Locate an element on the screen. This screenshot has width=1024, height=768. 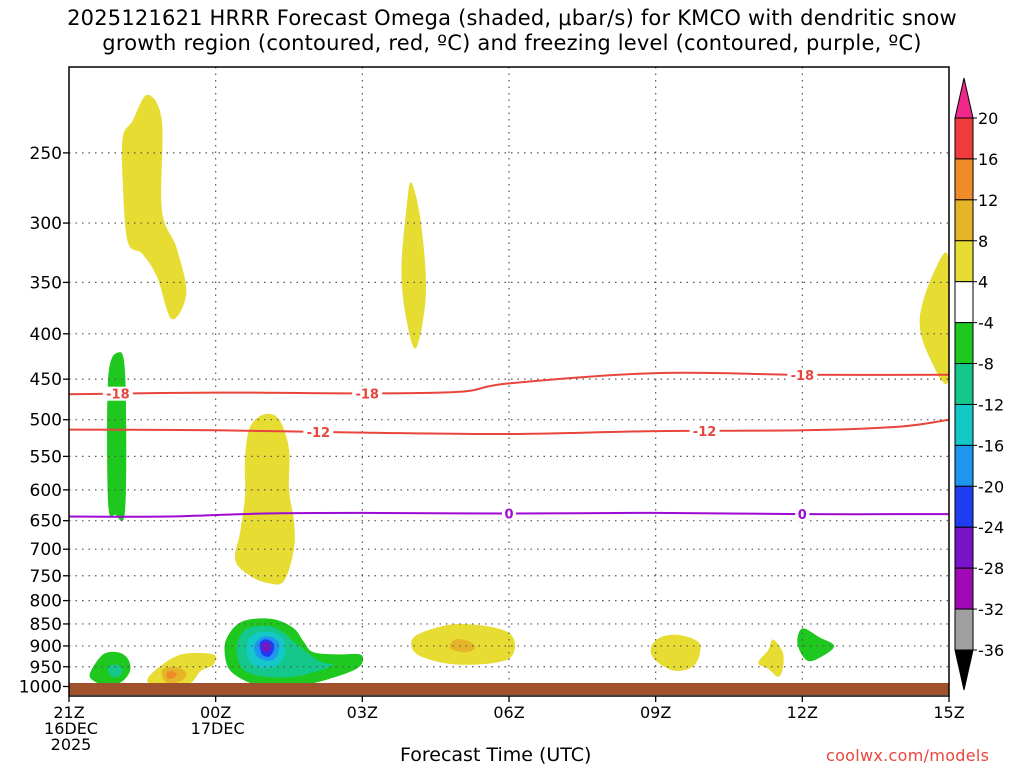
colorbar-label-4: 4 is located at coordinates (983, 282).